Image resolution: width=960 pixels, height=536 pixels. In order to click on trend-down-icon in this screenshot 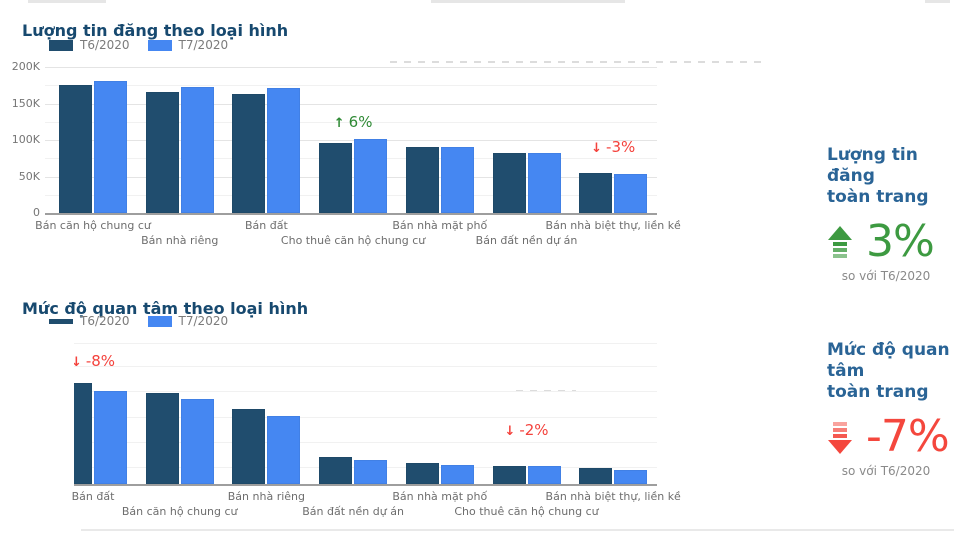, I will do `click(840, 437)`.